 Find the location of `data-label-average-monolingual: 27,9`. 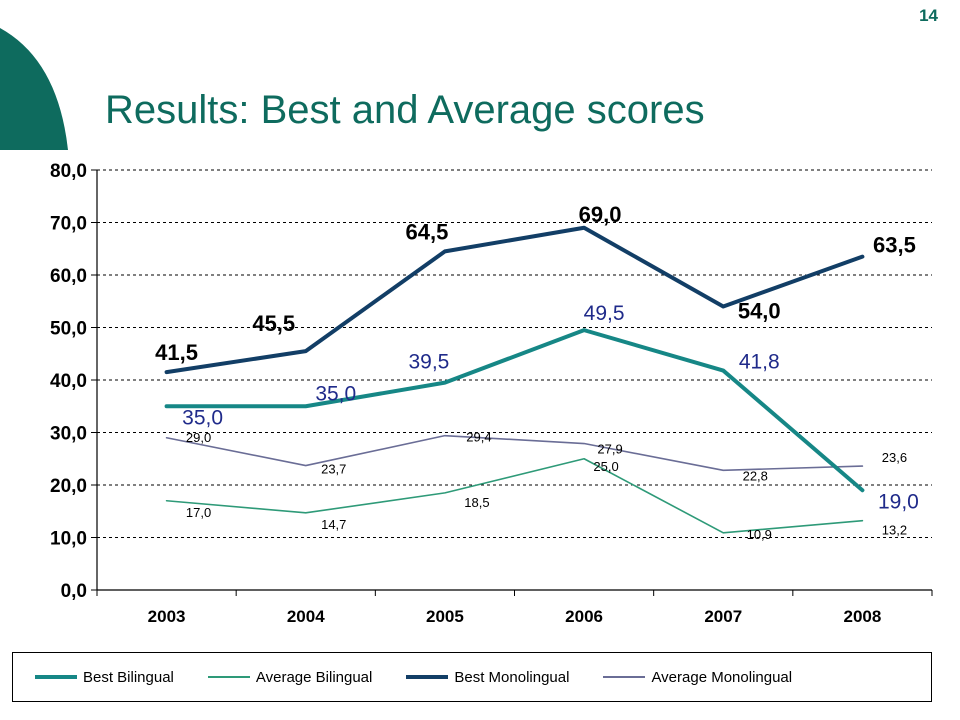

data-label-average-monolingual: 27,9 is located at coordinates (609, 449).